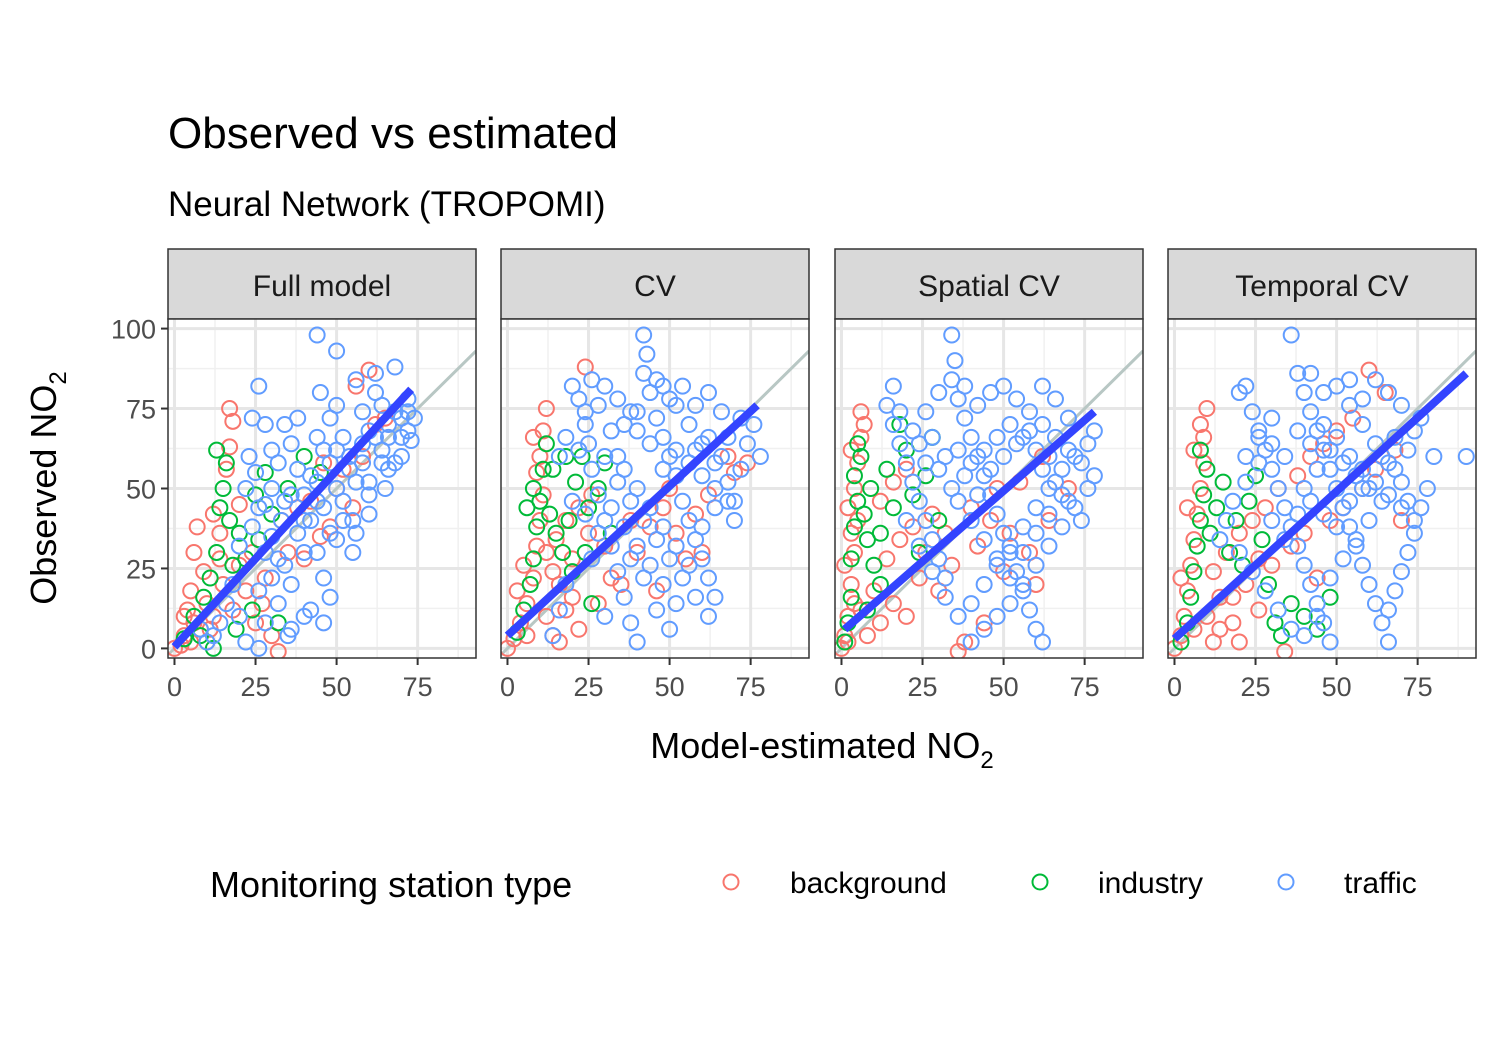 The image size is (1500, 1050). I want to click on x-axis-title-sub: 2, so click(986, 760).